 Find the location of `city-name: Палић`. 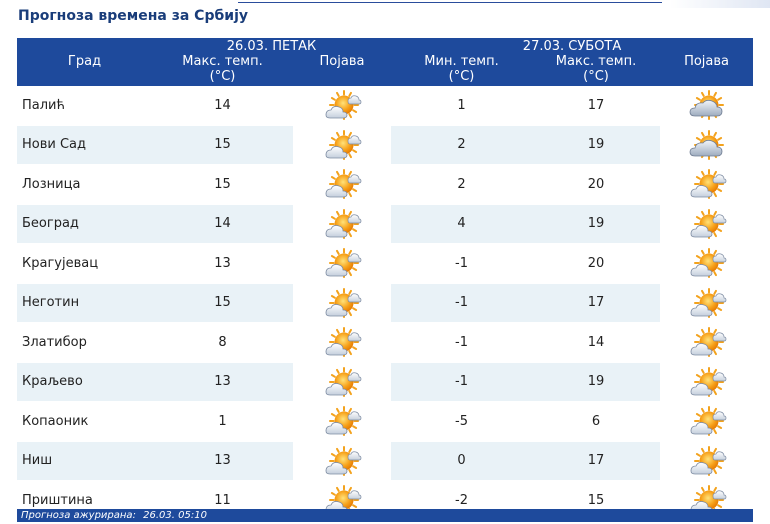

city-name: Палић is located at coordinates (84, 106).